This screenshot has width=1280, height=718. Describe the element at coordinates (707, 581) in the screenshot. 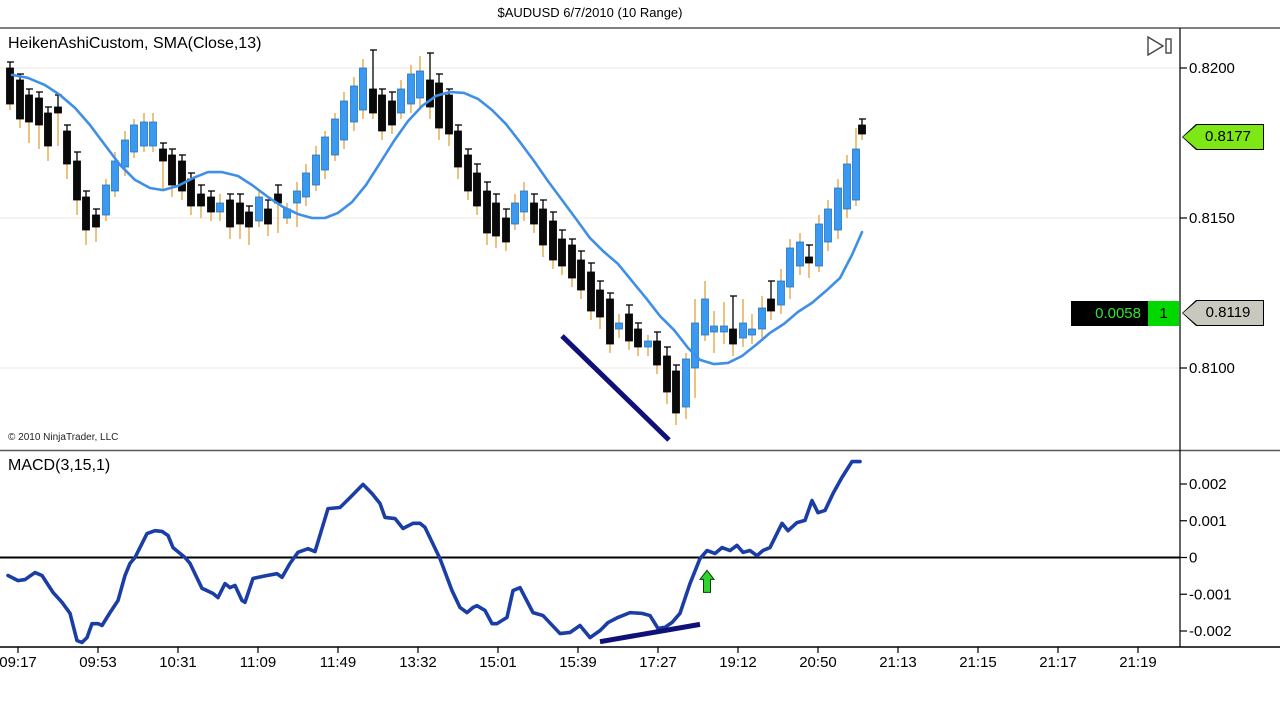

I see `up-arrow-annotation` at that location.